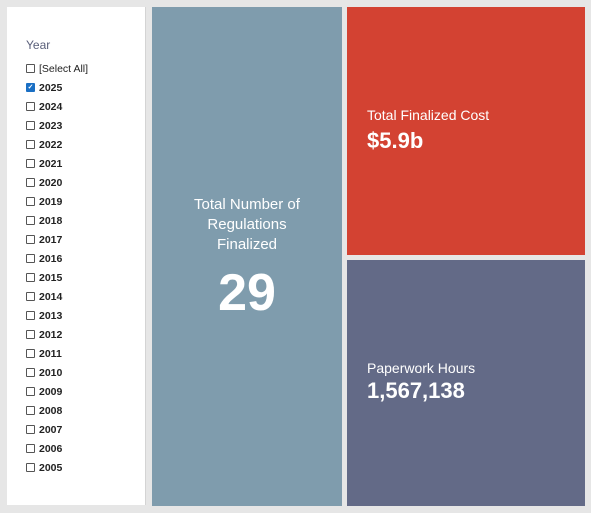 Image resolution: width=591 pixels, height=513 pixels. I want to click on year-filter-item: [Select All], so click(57, 68).